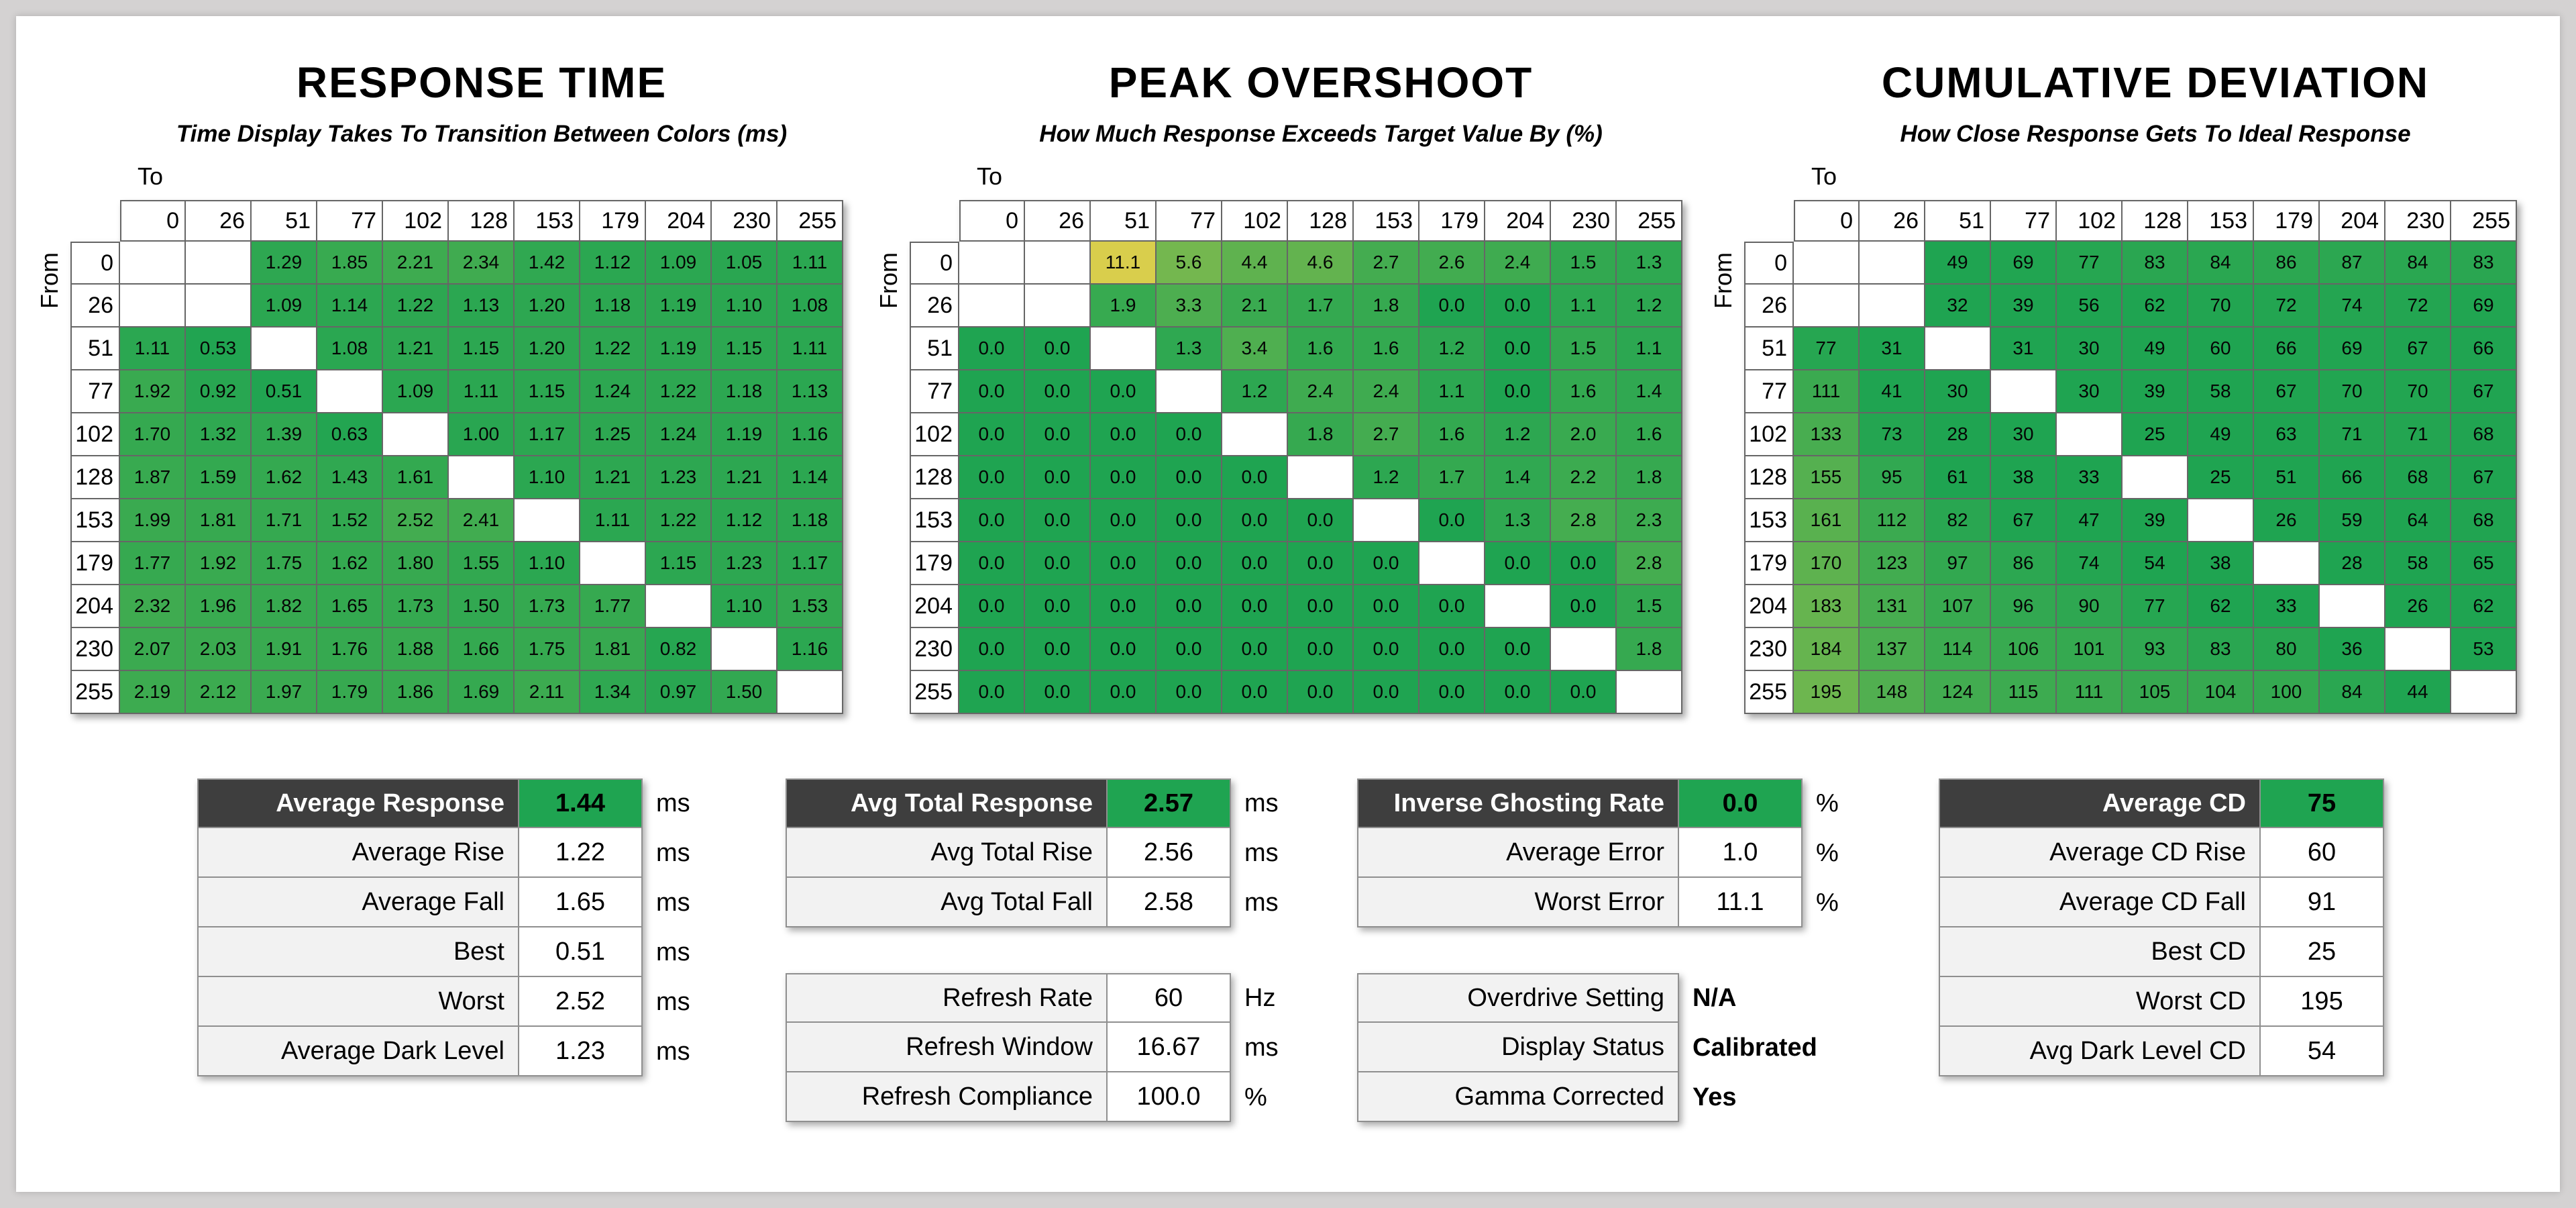  What do you see at coordinates (1386, 478) in the screenshot?
I see `matrix-cell: 1.2` at bounding box center [1386, 478].